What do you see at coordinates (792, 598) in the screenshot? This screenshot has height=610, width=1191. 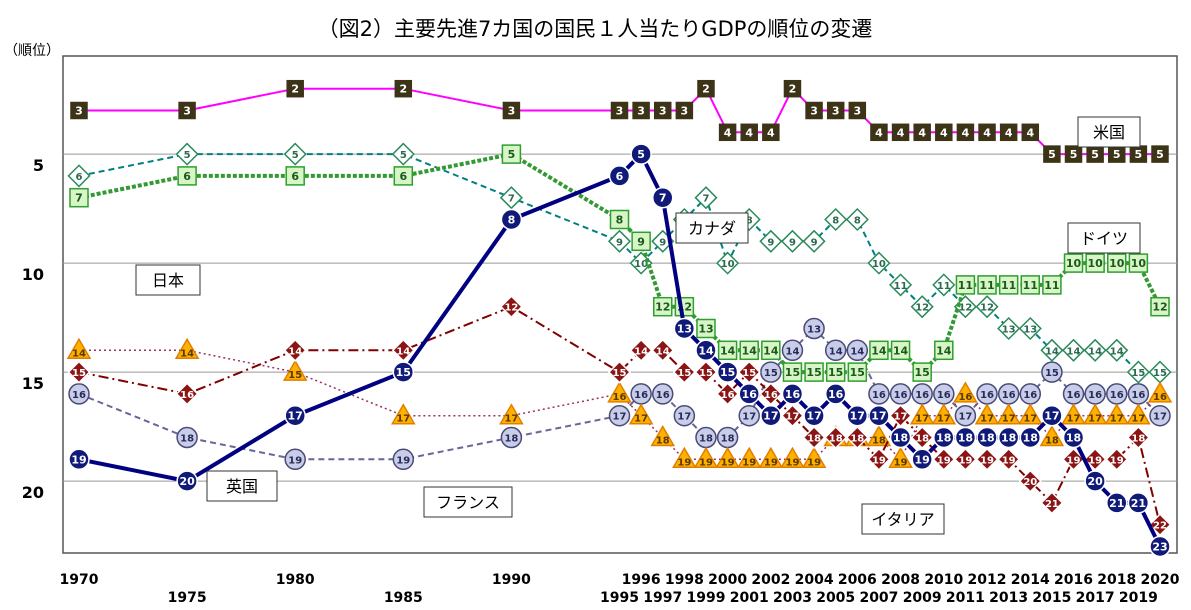 I see `x-tick-label: 2003` at bounding box center [792, 598].